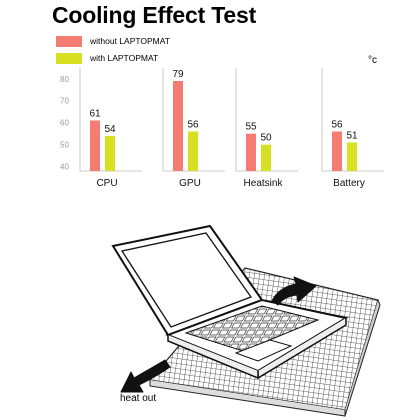 The width and height of the screenshot is (420, 420). Describe the element at coordinates (69, 41) in the screenshot. I see `legend-swatch-without` at that location.